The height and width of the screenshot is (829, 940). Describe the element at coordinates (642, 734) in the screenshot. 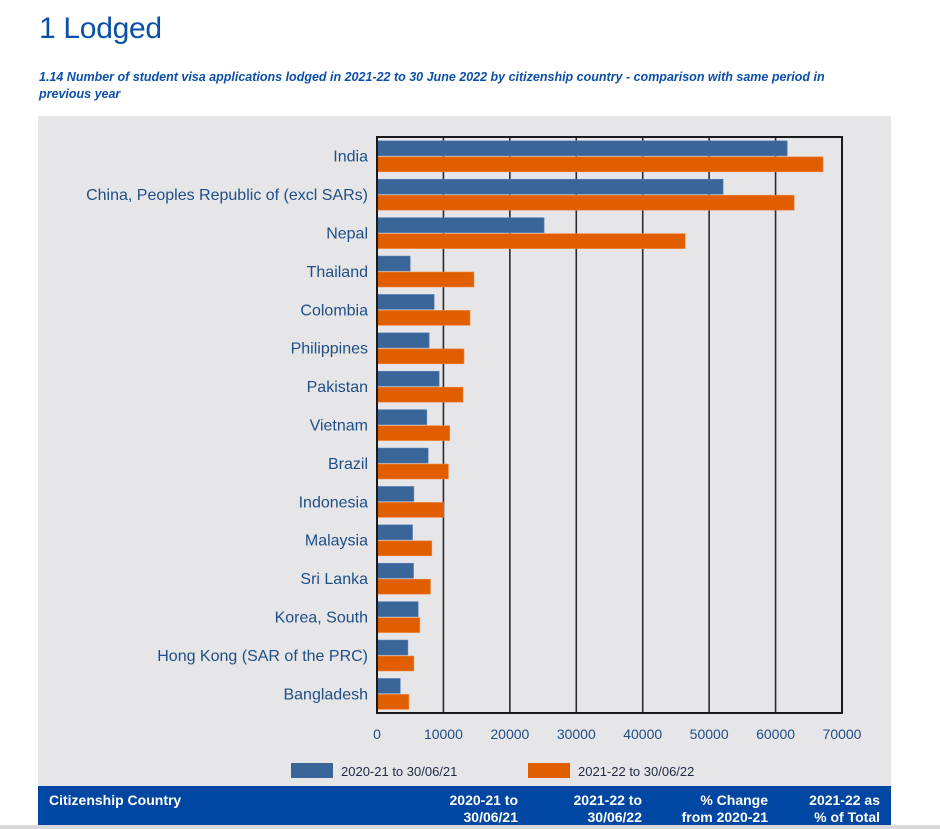

I see `x-tick-label: 40000` at that location.